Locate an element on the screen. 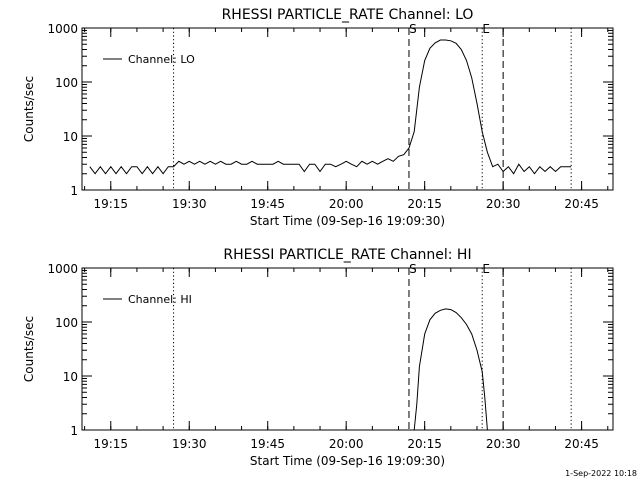 The image size is (640, 480). panel-2-y-tick-label: 1000 is located at coordinates (62, 269).